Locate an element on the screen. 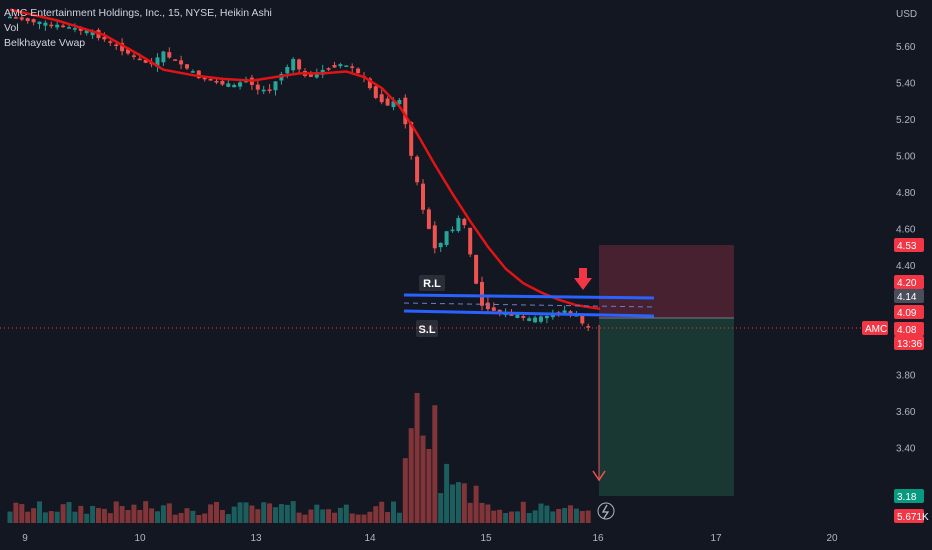 This screenshot has height=550, width=932. target-zone is located at coordinates (666, 407).